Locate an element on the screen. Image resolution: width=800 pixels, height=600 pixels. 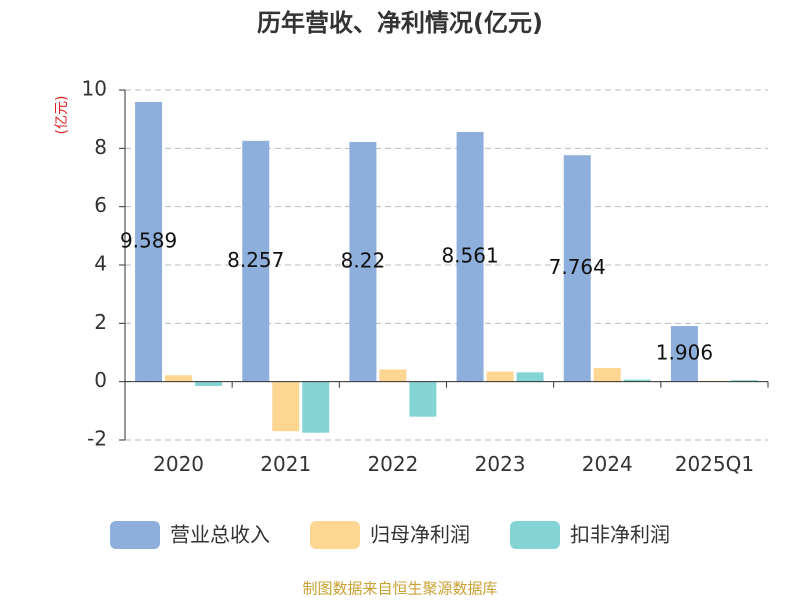
source-note: 制图数据来自恒生聚源数据库 is located at coordinates (399, 589).